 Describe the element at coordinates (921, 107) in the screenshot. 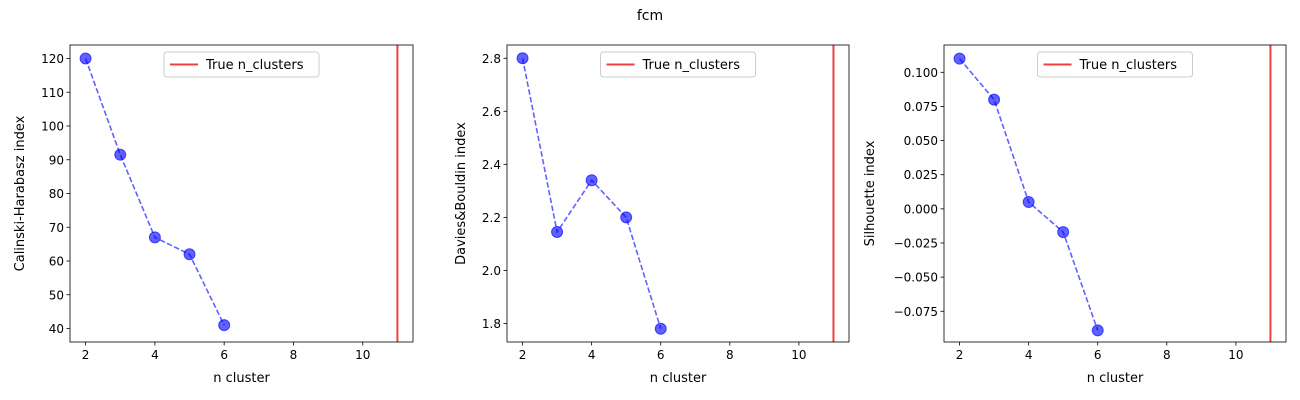

I see `y-tick-label: 0.075` at that location.